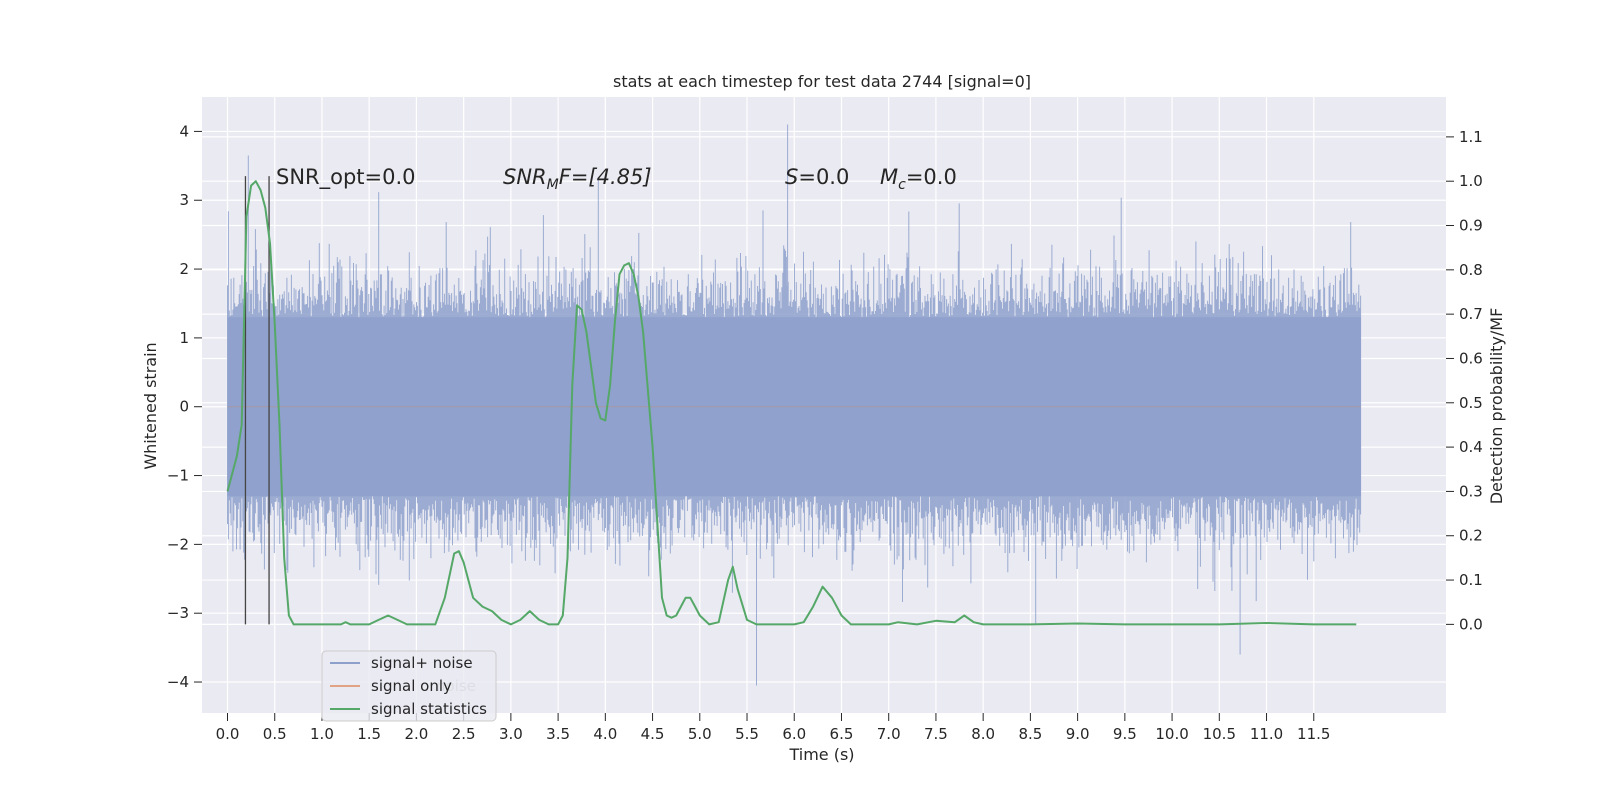 The width and height of the screenshot is (1600, 800). What do you see at coordinates (228, 734) in the screenshot?
I see `x-tick-label: 0.0` at bounding box center [228, 734].